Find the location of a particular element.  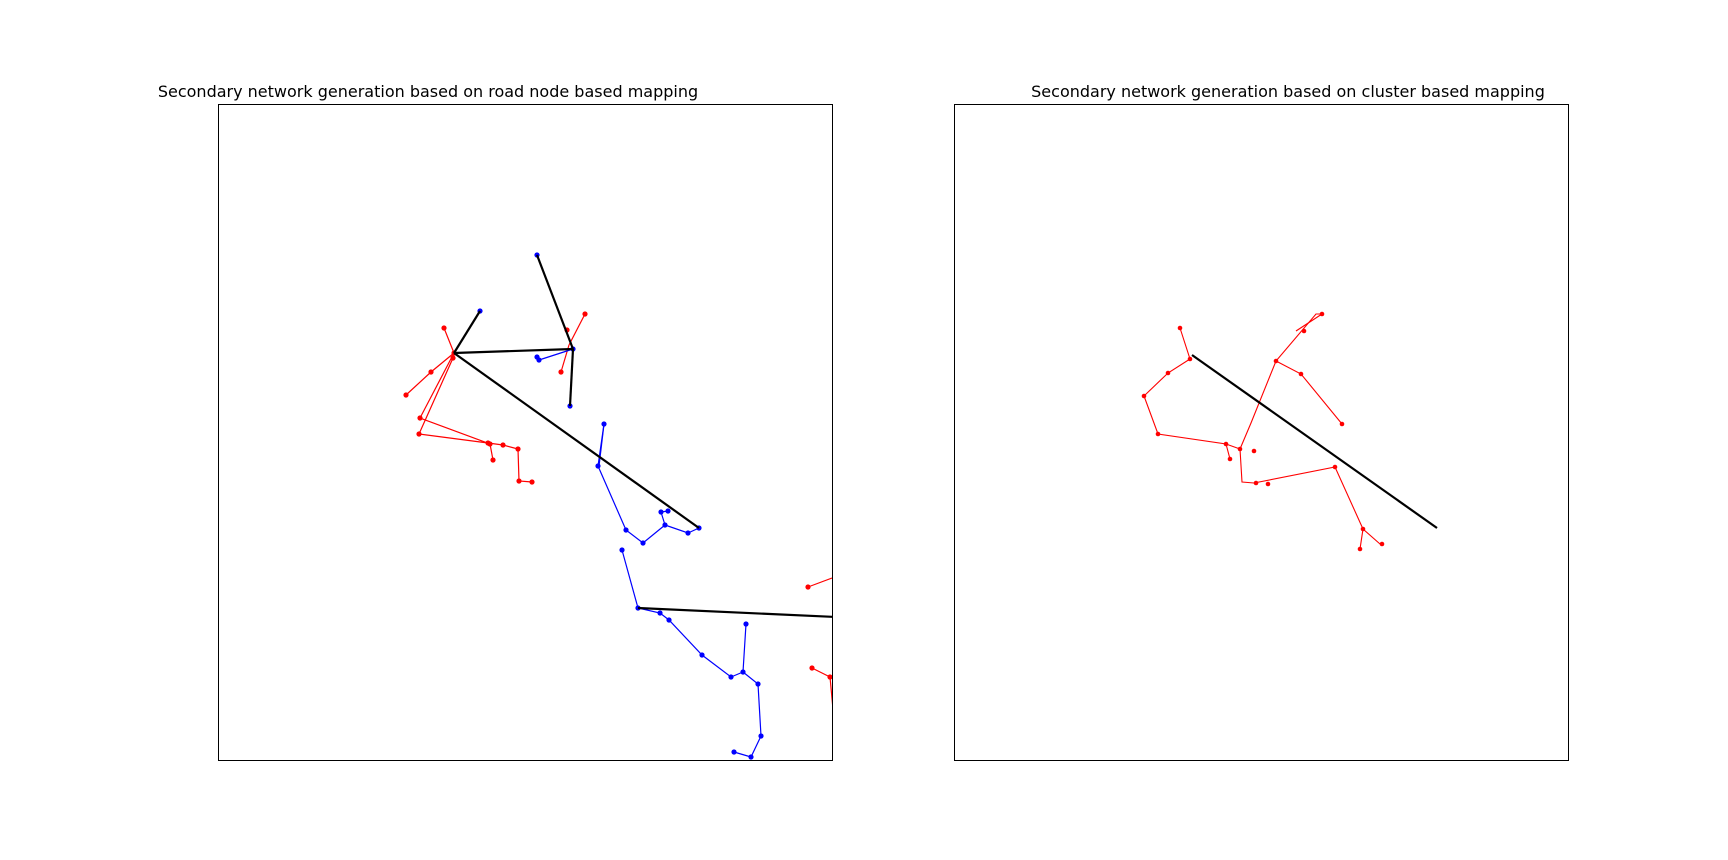

secondary-network-red is located at coordinates (1263, 431).